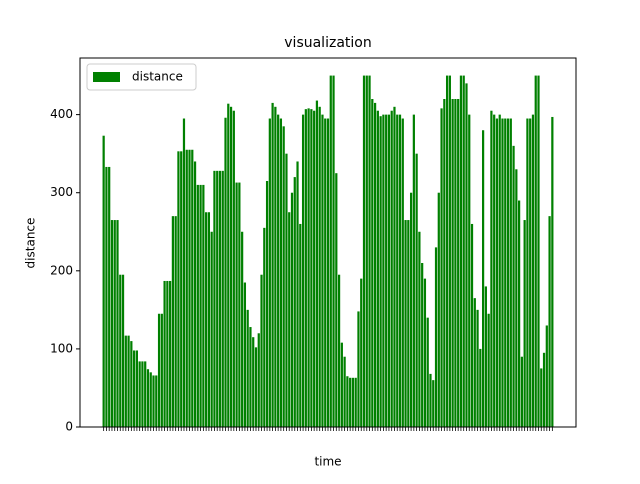 This screenshot has width=640, height=484. I want to click on x-axis-label: time, so click(327, 462).